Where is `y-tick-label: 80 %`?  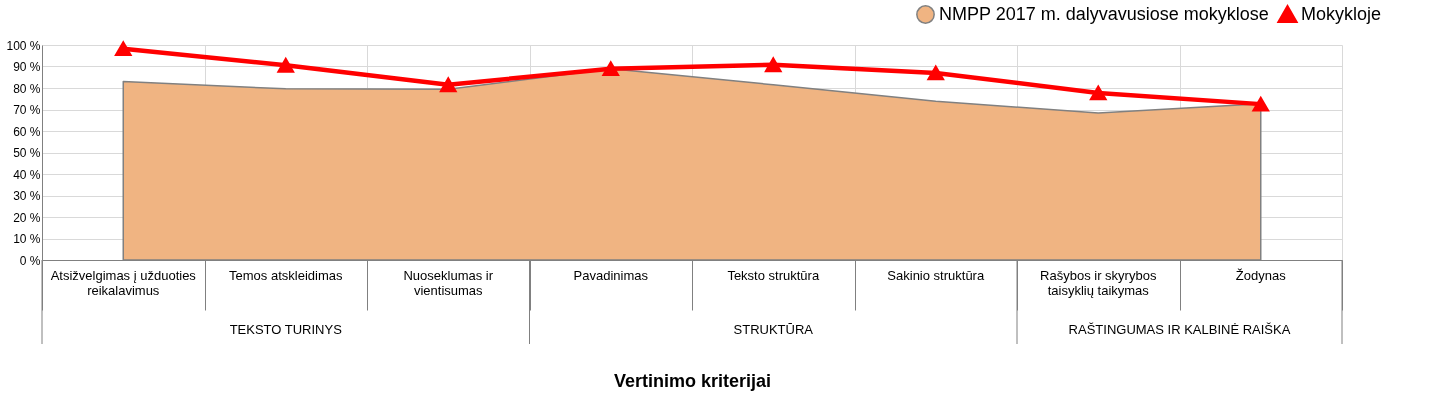 y-tick-label: 80 % is located at coordinates (27, 88).